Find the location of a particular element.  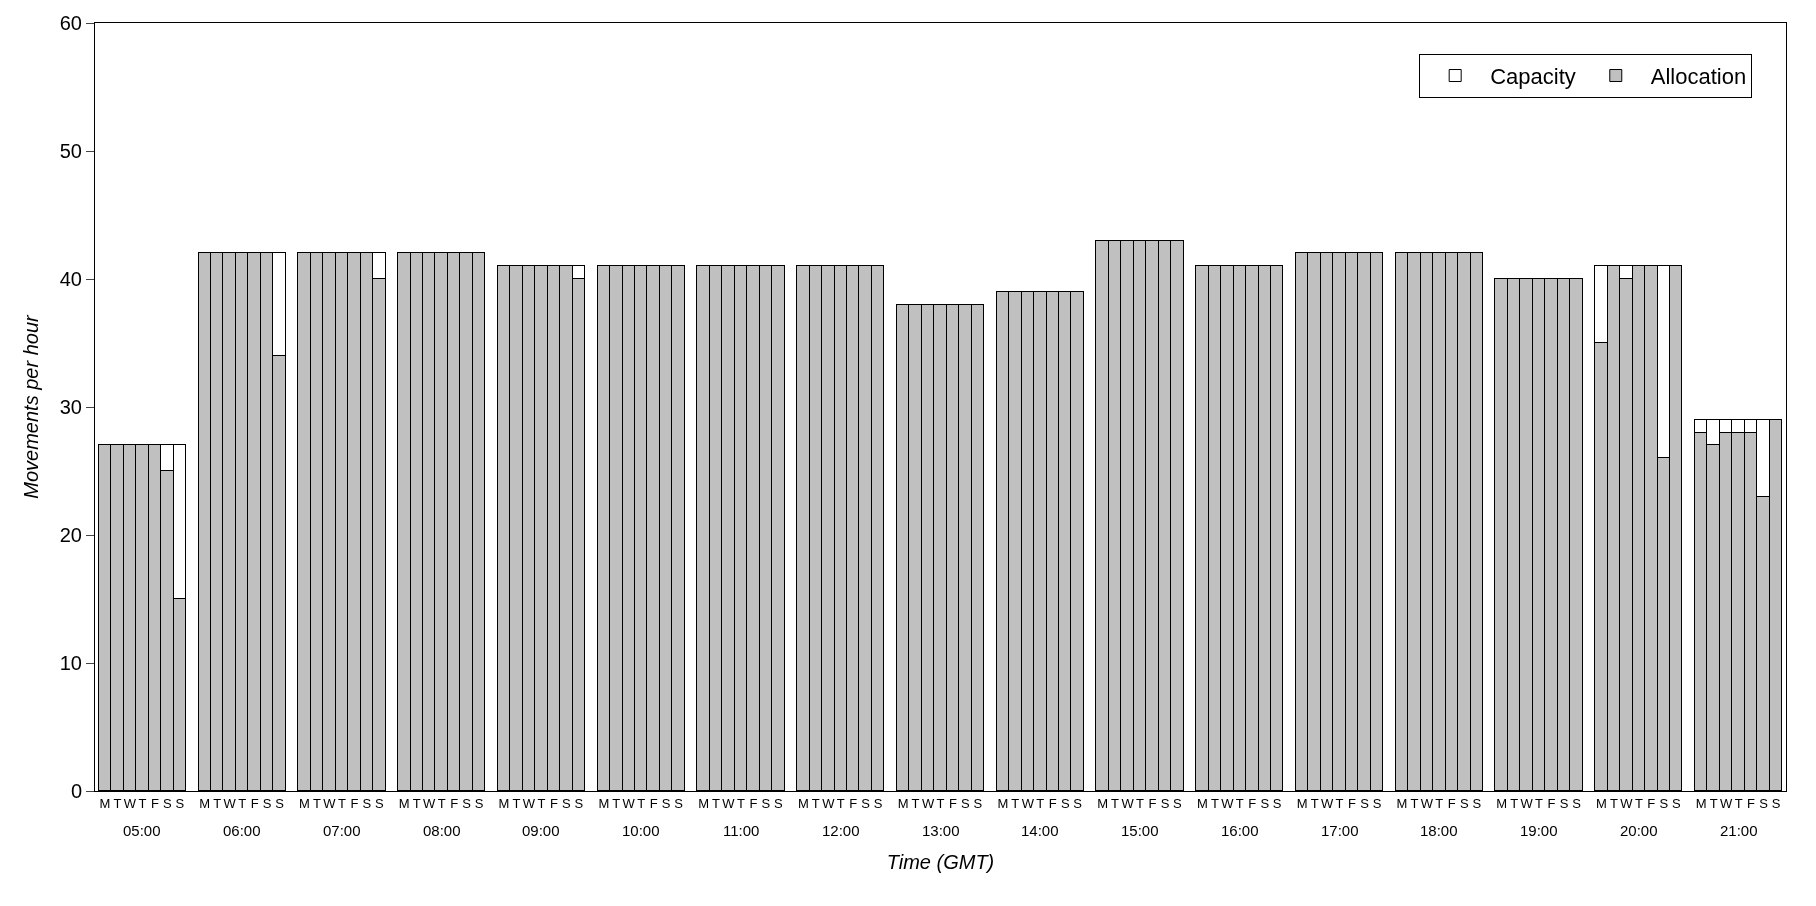

text: 12:00 is located at coordinates (841, 830).